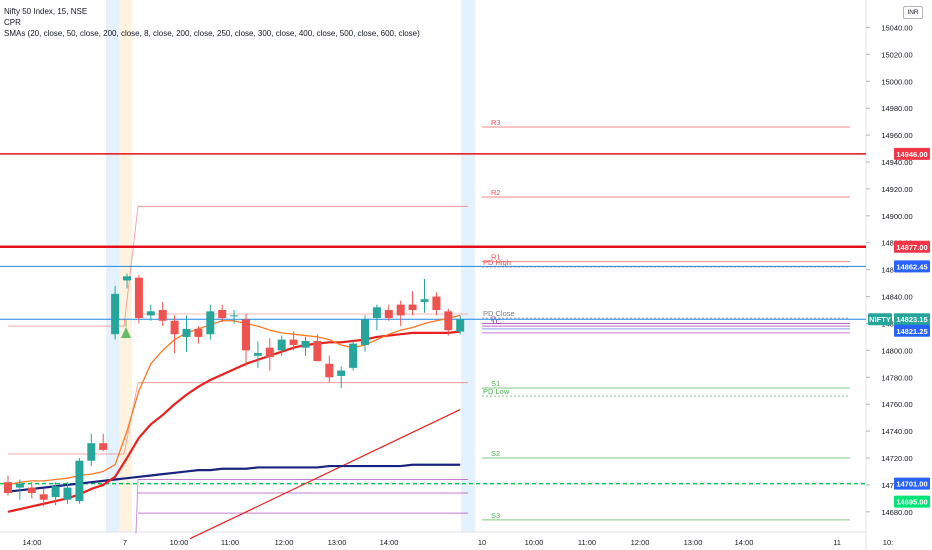  I want to click on cpr-level-label: R3, so click(496, 122).